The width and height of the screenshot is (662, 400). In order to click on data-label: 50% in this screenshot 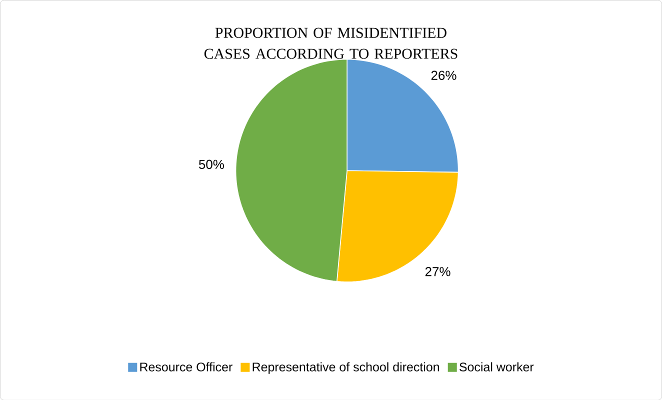, I will do `click(211, 164)`.